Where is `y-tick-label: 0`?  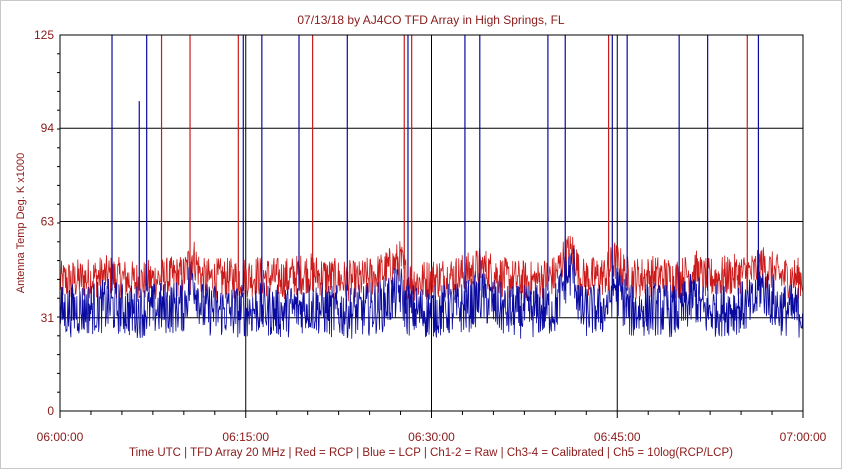
y-tick-label: 0 is located at coordinates (50, 411).